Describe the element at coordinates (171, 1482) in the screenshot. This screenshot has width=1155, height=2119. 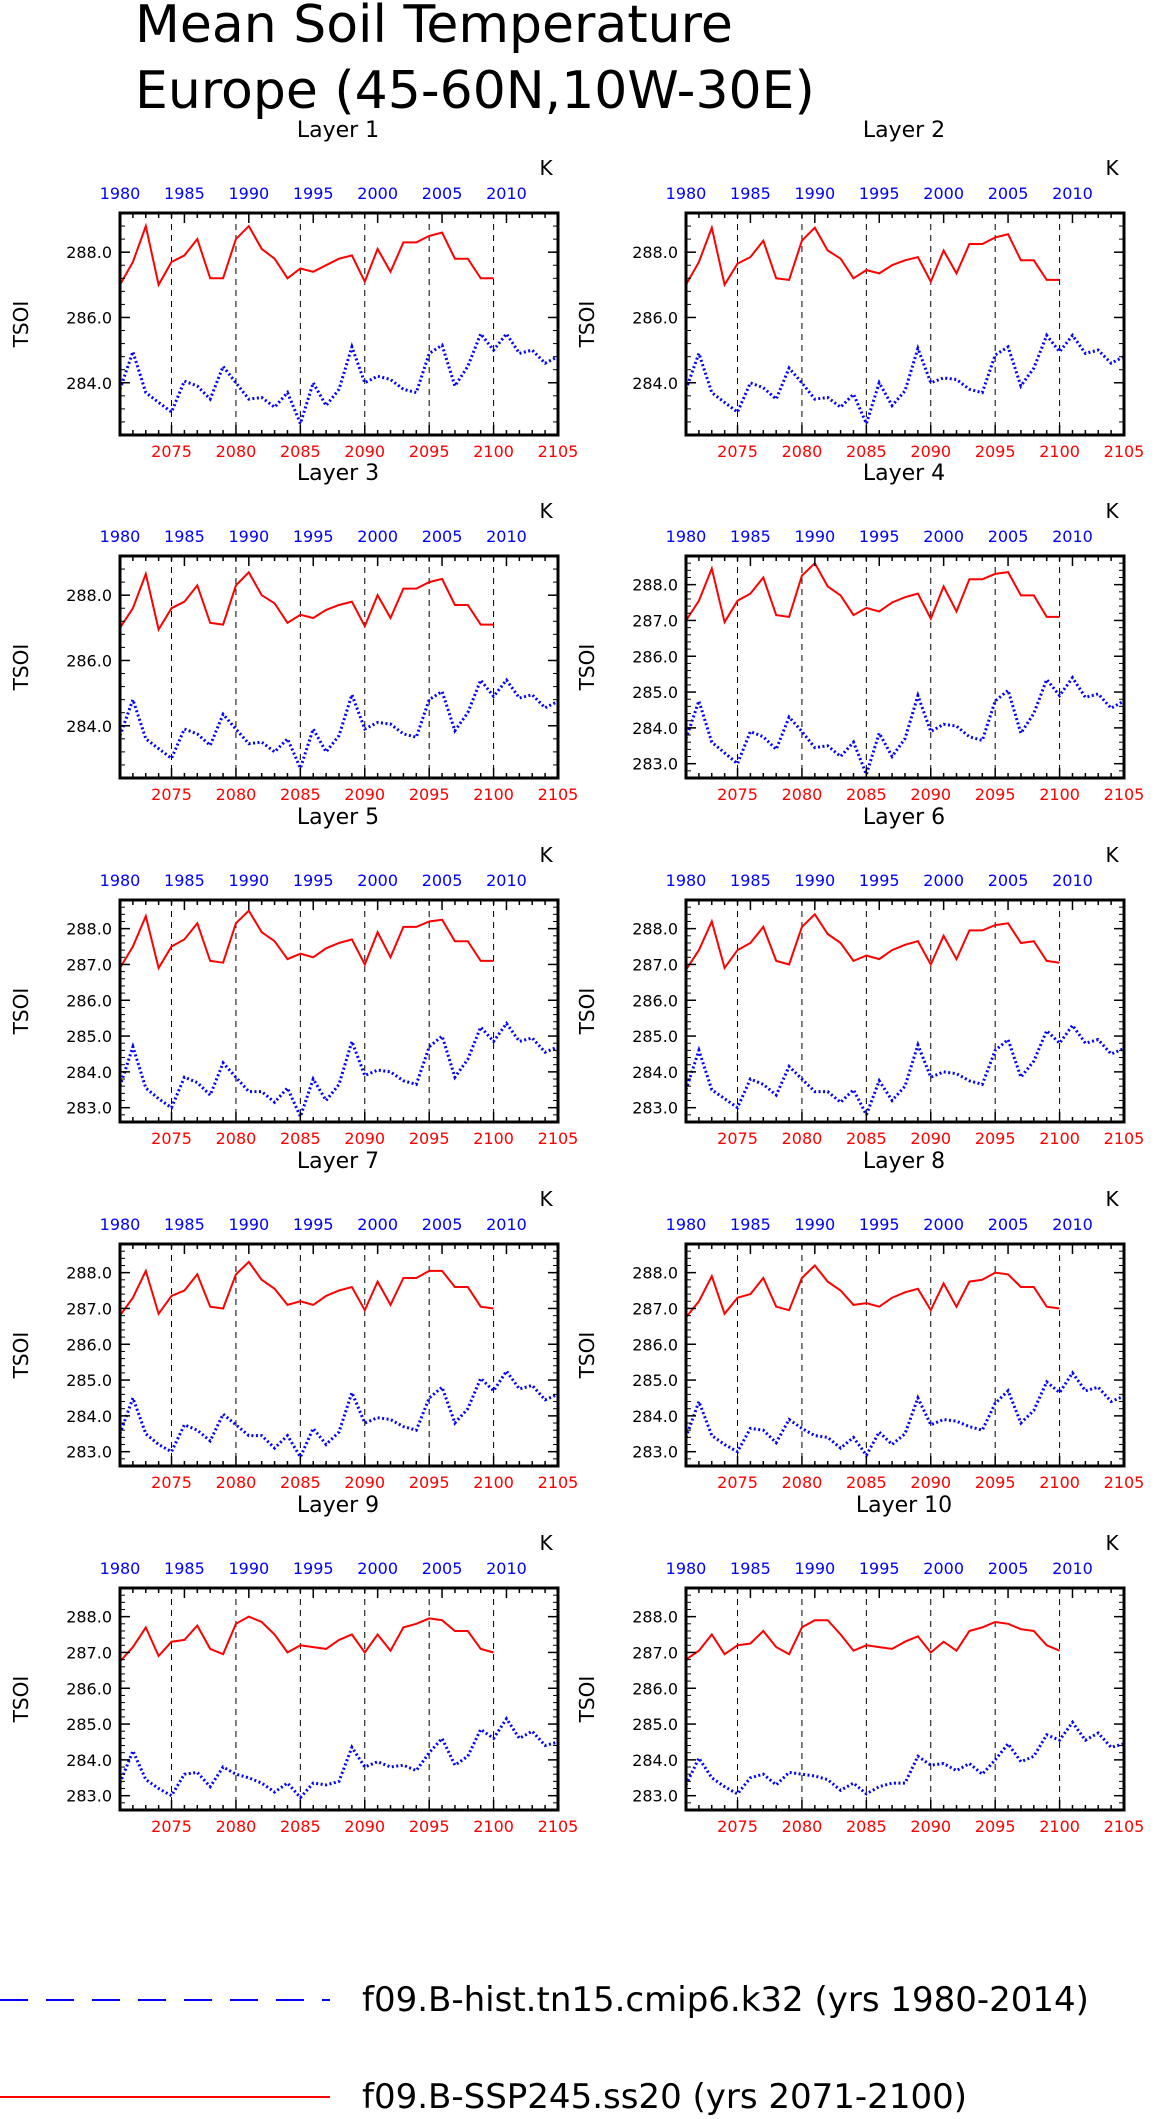
I see `panel-7-xtick-label: 2075` at that location.